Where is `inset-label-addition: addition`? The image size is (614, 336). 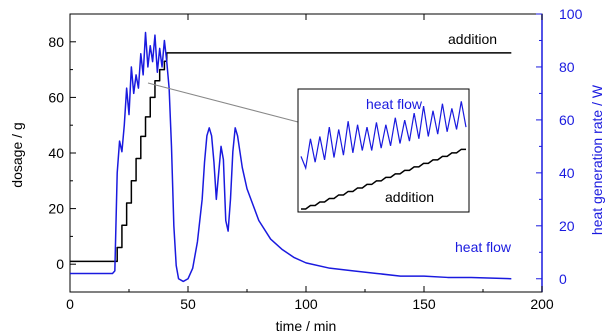
inset-label-addition: addition is located at coordinates (409, 197).